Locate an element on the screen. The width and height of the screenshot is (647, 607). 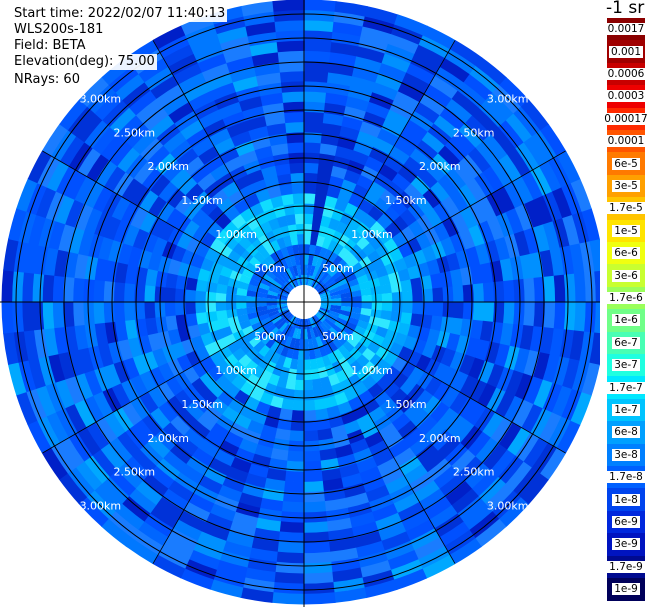
colorbar-cell: 1e-6 is located at coordinates (626, 320).